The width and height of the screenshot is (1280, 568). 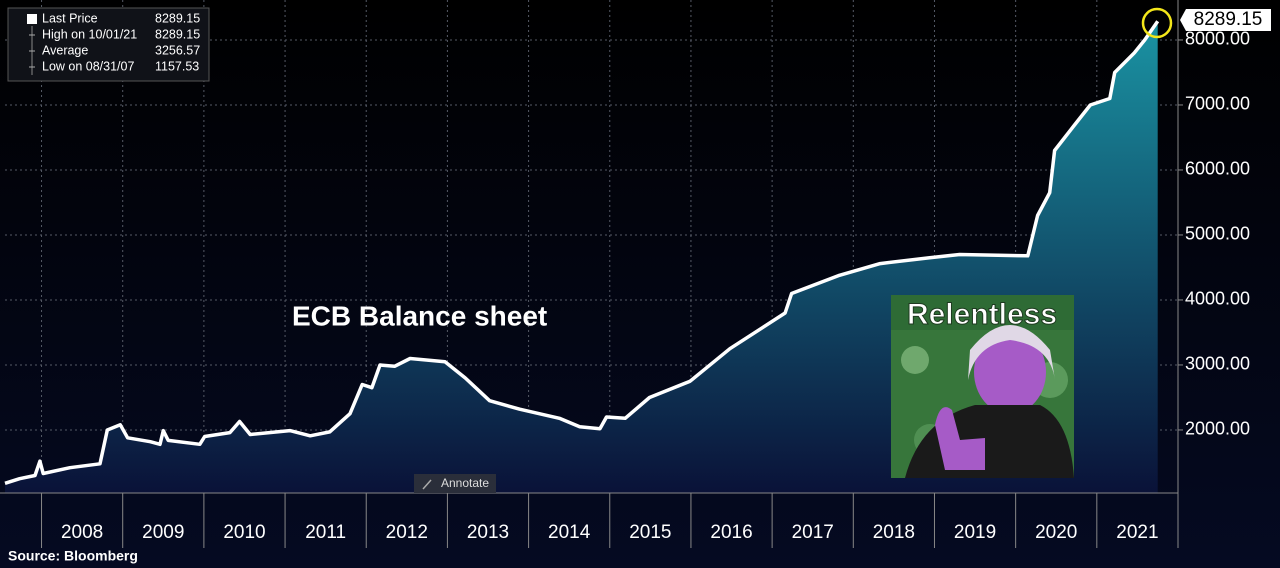 I want to click on y-tick-label: 8000.00, so click(x=1217, y=39).